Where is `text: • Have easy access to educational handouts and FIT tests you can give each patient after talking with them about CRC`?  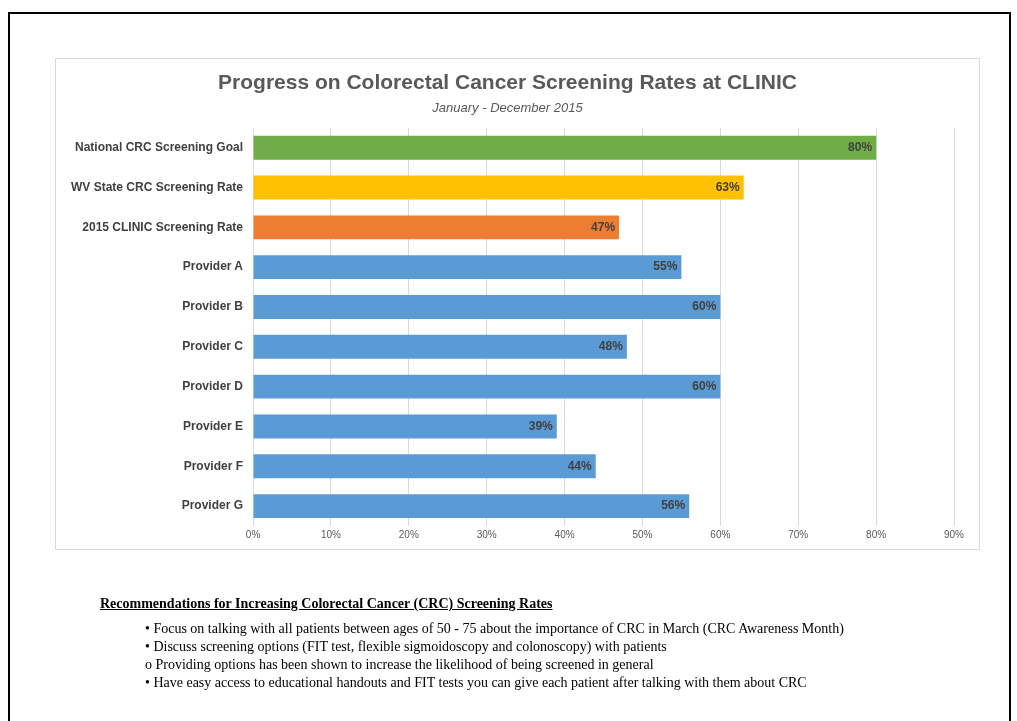
text: • Have easy access to educational handouts and FIT tests you can give each patient after talking with them about CRC is located at coordinates (476, 683).